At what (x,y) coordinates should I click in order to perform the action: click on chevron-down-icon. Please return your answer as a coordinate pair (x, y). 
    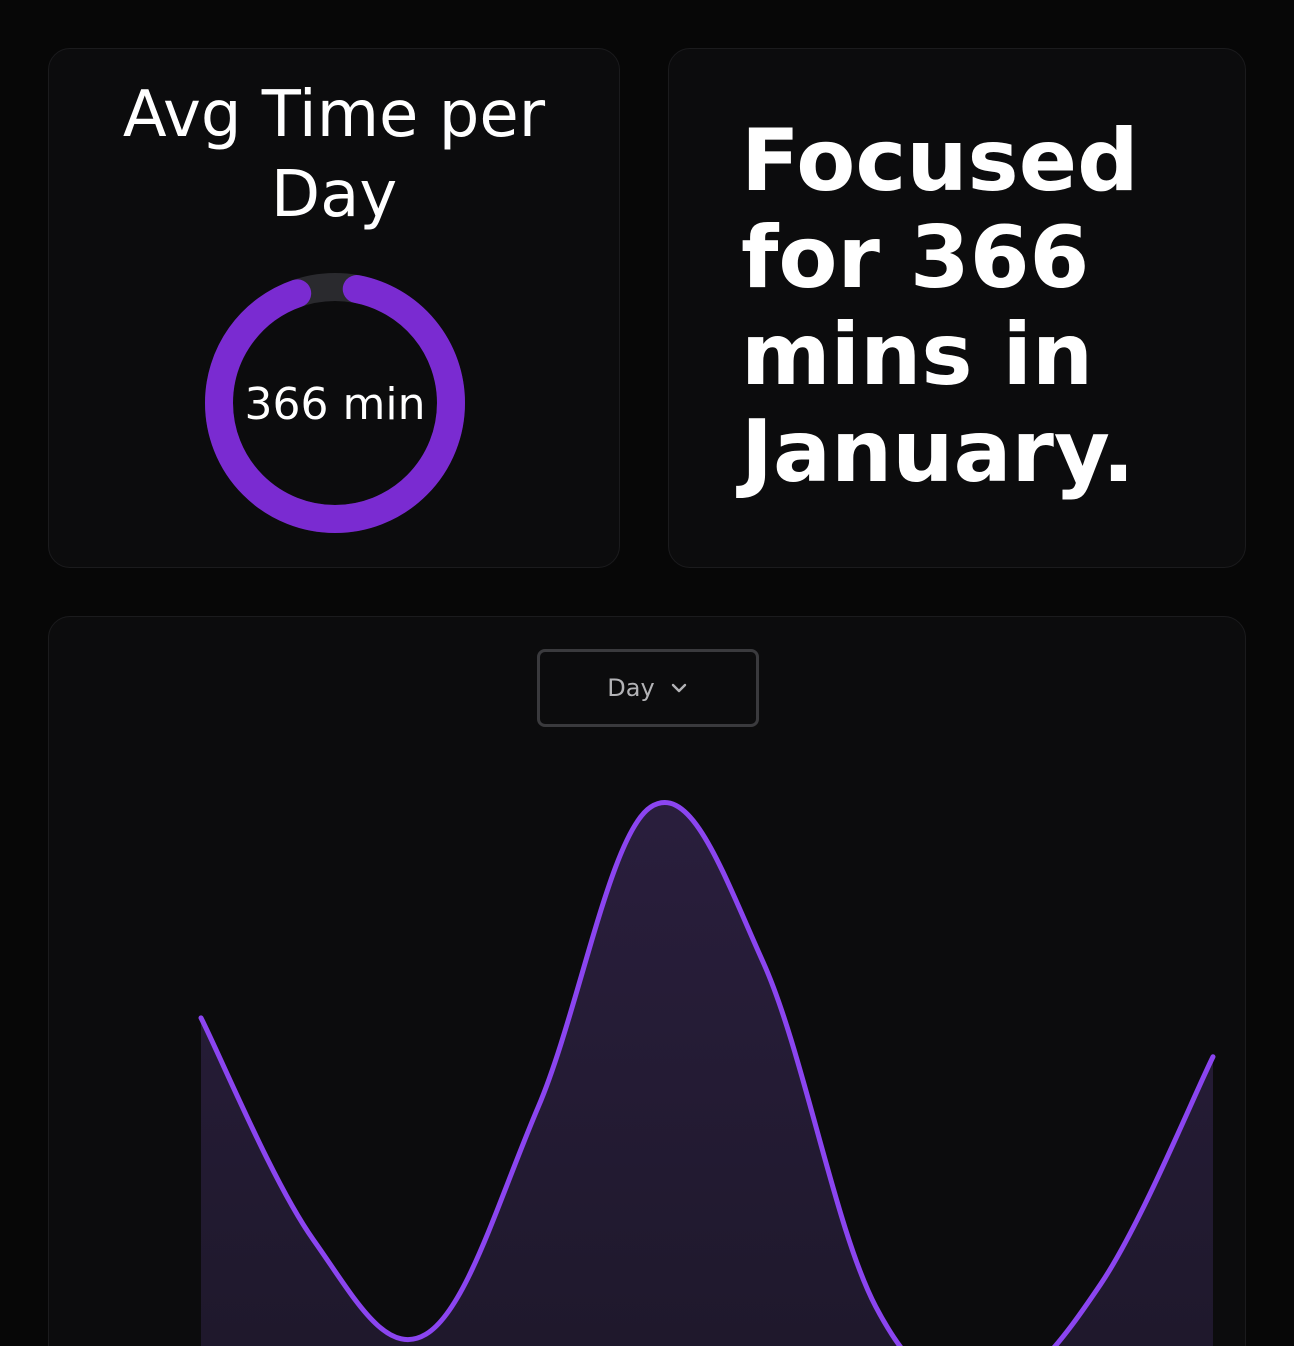
    Looking at the image, I should click on (679, 688).